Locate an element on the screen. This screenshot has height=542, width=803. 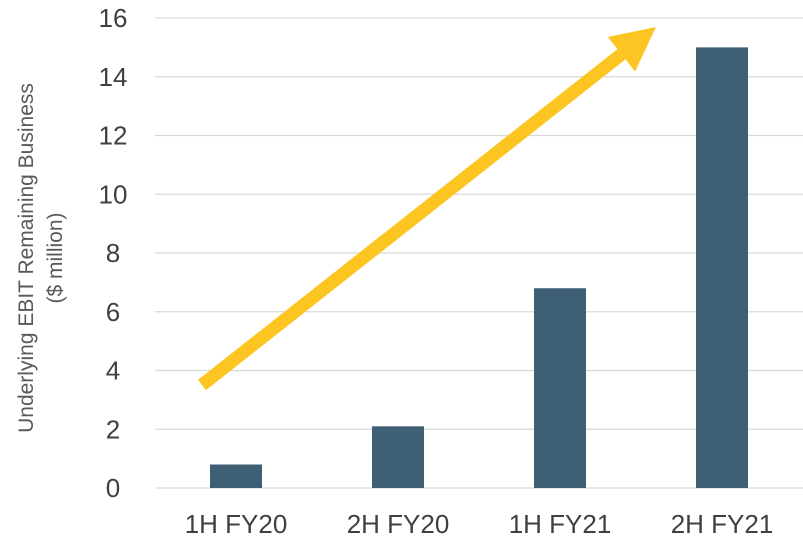
bar-2h-fy21 is located at coordinates (722, 267).